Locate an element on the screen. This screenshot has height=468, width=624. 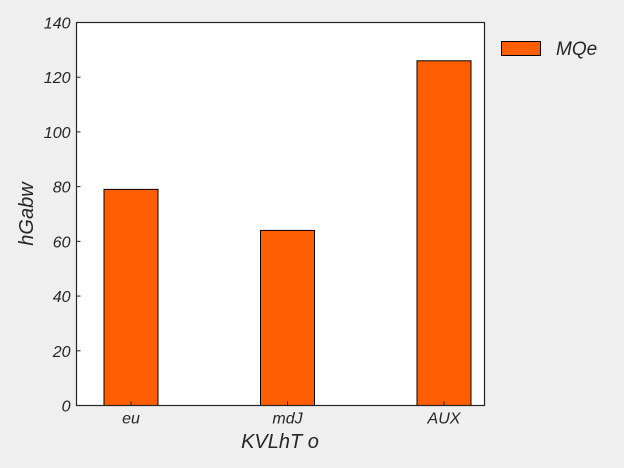
x-tick-label: AUX is located at coordinates (444, 419).